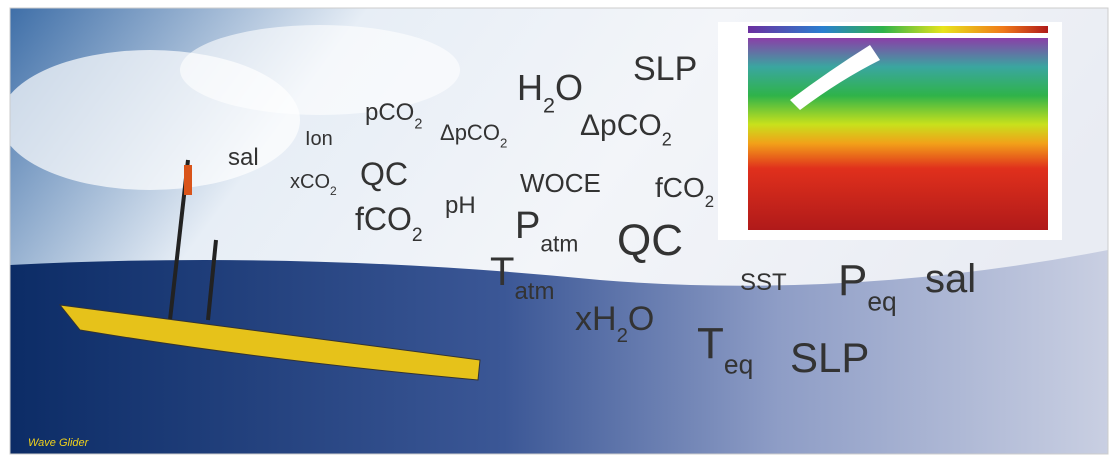 Image resolution: width=1117 pixels, height=462 pixels. I want to click on word: Teq, so click(725, 349).